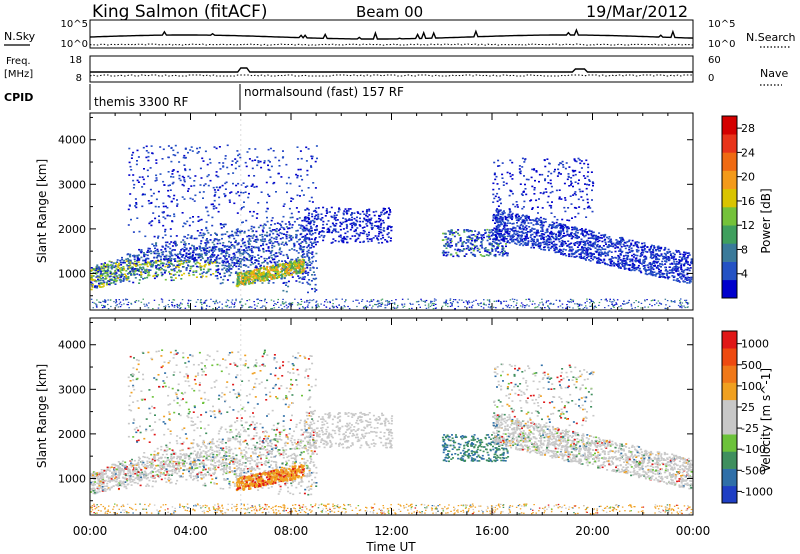 Image resolution: width=800 pixels, height=554 pixels. Describe the element at coordinates (391, 69) in the screenshot. I see `freq-frame` at that location.